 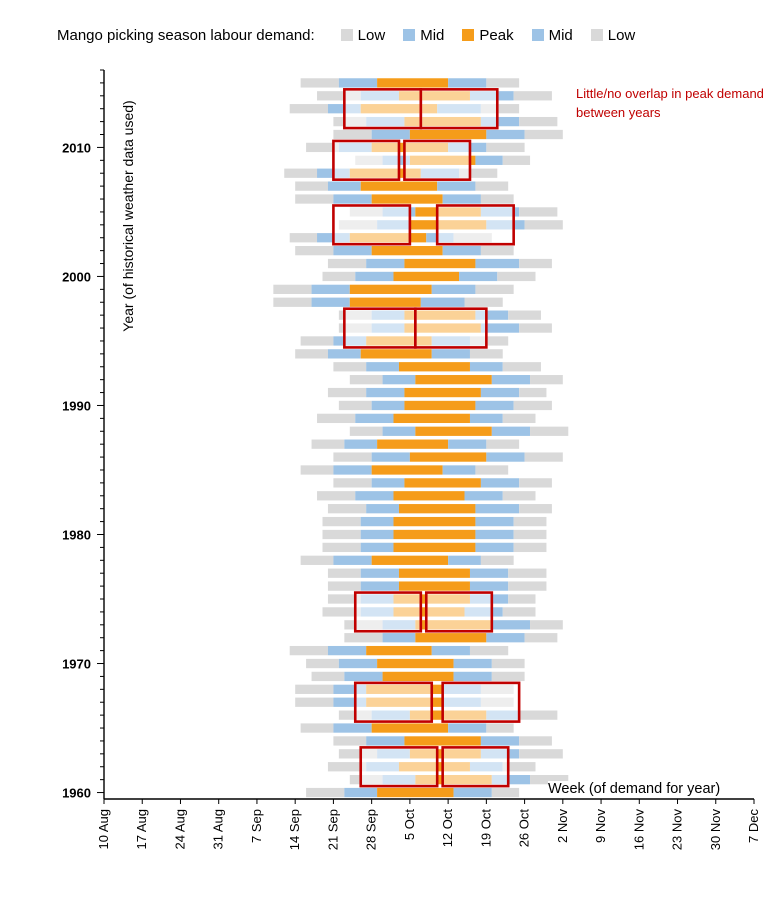 What do you see at coordinates (429, 496) in the screenshot?
I see `bar-peak-1983` at bounding box center [429, 496].